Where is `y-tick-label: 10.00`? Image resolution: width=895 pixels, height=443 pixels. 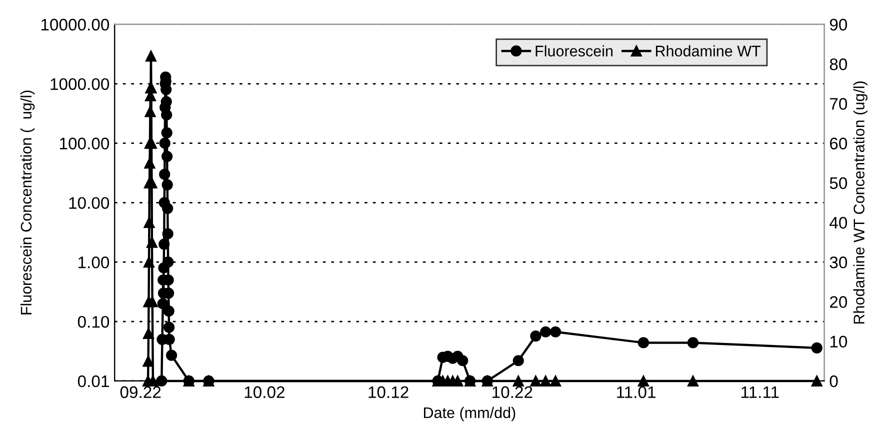 y-tick-label: 10.00 is located at coordinates (89, 203).